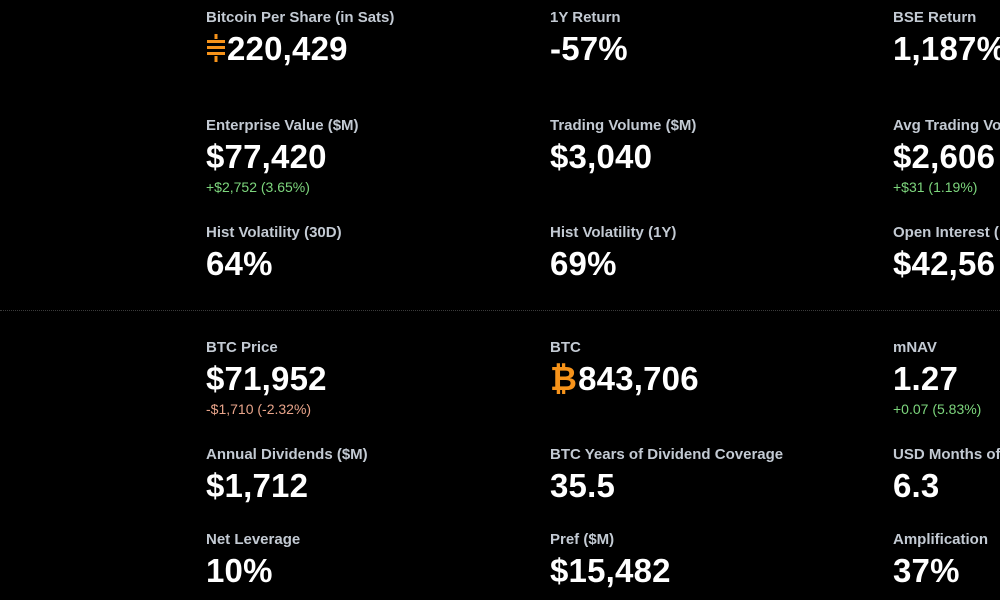 Image resolution: width=1000 pixels, height=600 pixels. I want to click on metric-btc-price: BTC Price $71,952 -$1,710 (-2.32%), so click(266, 378).